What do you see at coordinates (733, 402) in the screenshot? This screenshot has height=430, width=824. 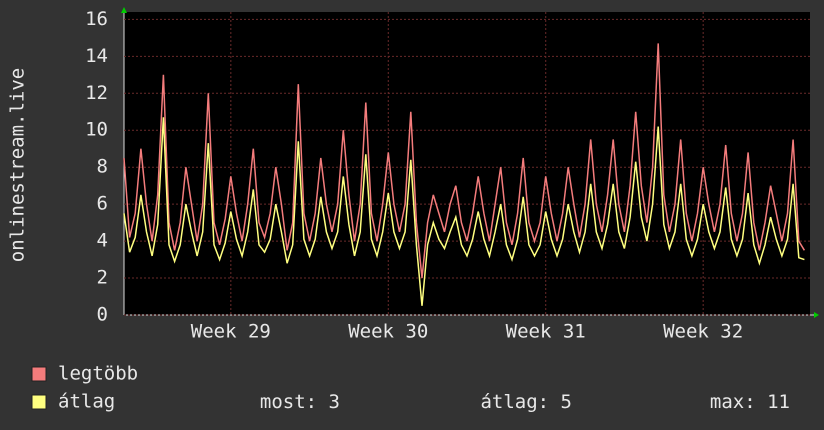 I see `stat-label: max:` at bounding box center [733, 402].